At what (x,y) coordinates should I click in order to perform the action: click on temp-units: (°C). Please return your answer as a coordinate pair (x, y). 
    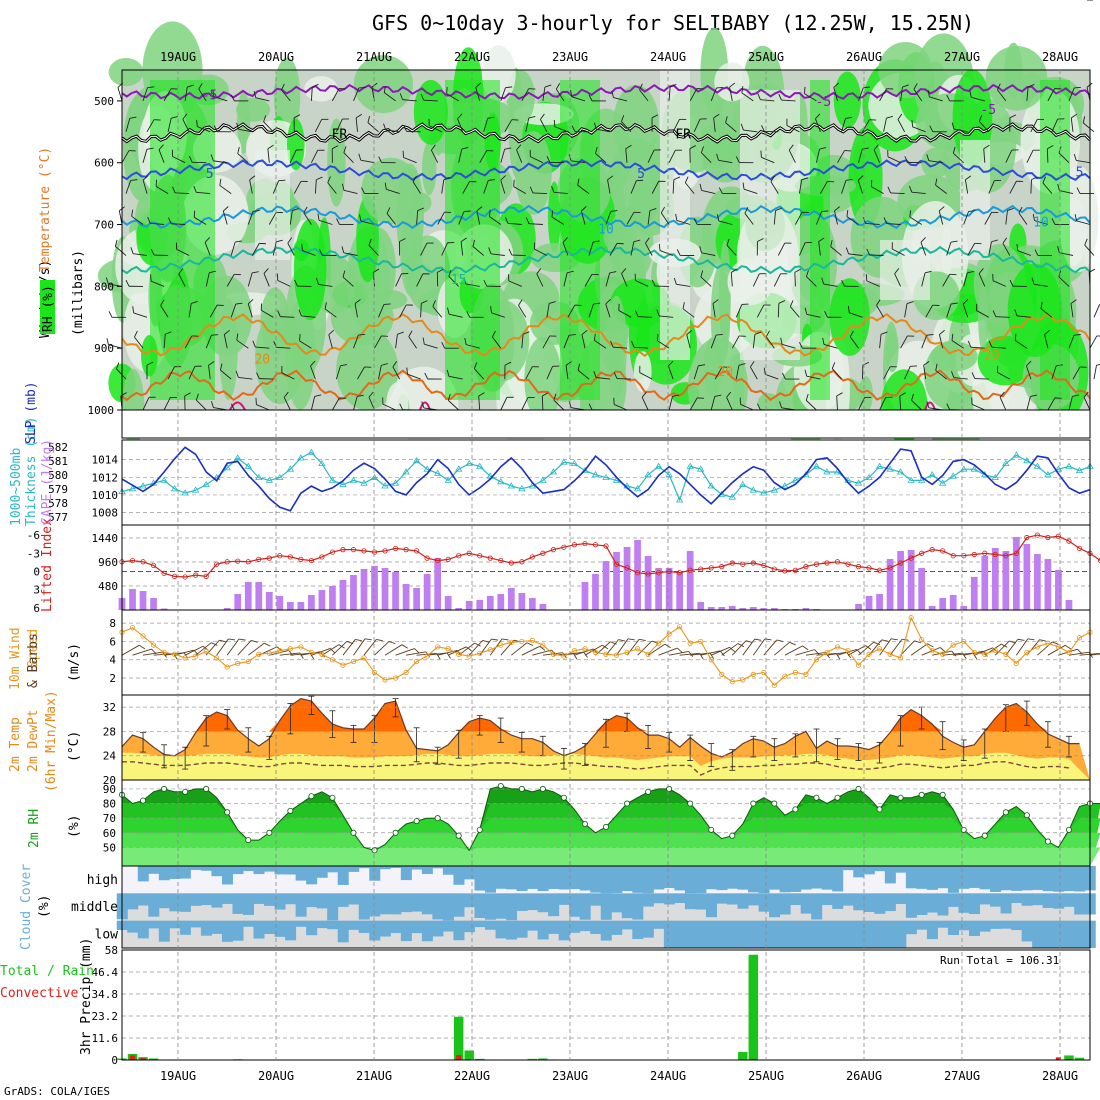
    Looking at the image, I should click on (74, 746).